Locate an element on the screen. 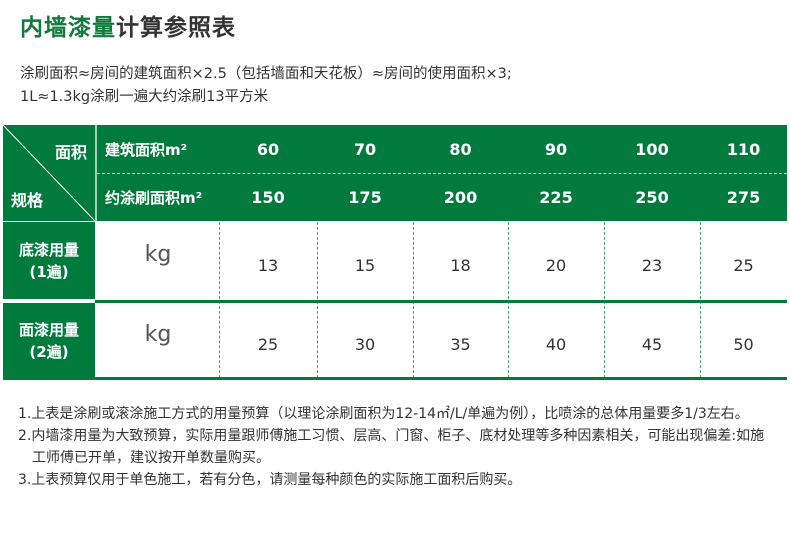 This screenshot has width=790, height=541. intro-line: 涂刷面积≈房间的建筑面积×2.5（包括墙面和天花板）≈房间的使用面积×3; is located at coordinates (266, 74).